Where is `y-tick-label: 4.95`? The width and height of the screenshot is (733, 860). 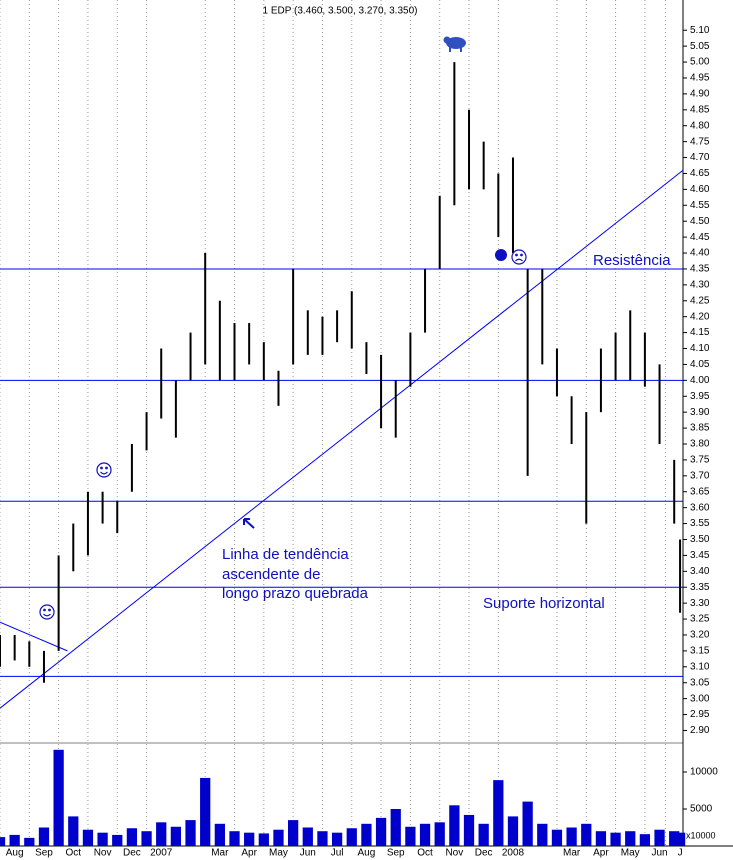
y-tick-label: 4.95 is located at coordinates (700, 78).